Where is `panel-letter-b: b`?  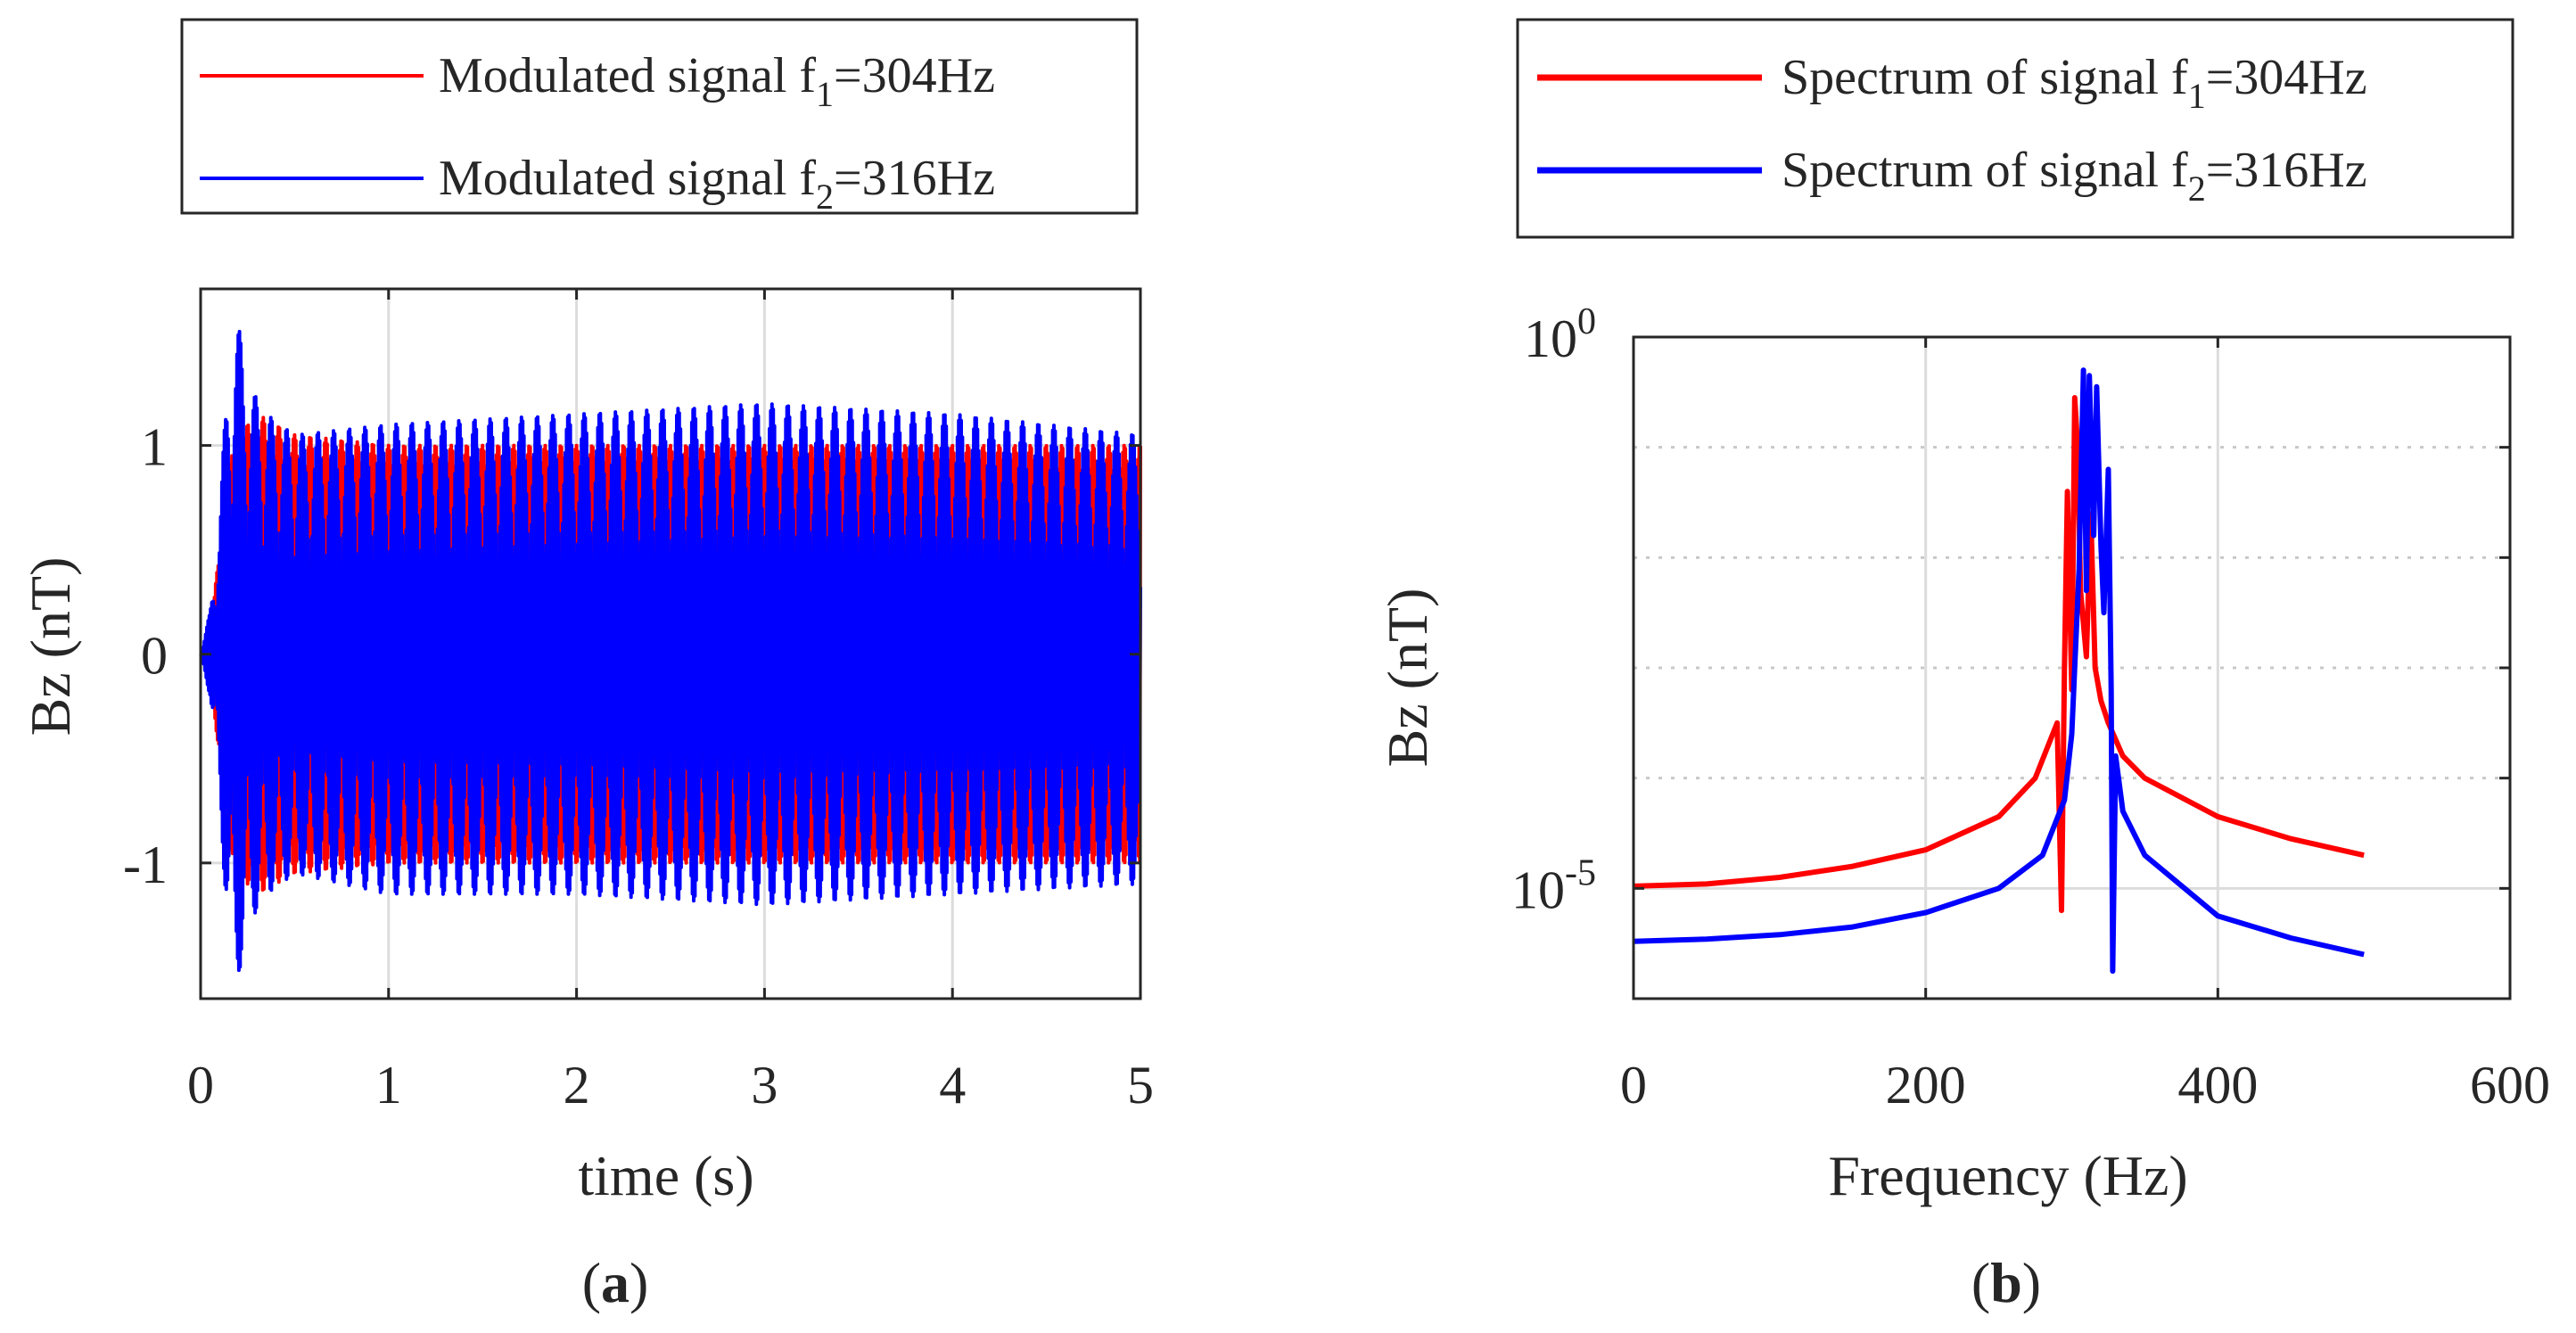 panel-letter-b: b is located at coordinates (2006, 1282).